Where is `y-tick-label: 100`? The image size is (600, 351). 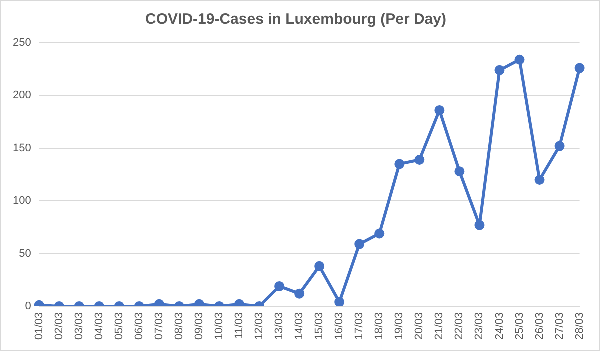 y-tick-label: 100 is located at coordinates (22, 201).